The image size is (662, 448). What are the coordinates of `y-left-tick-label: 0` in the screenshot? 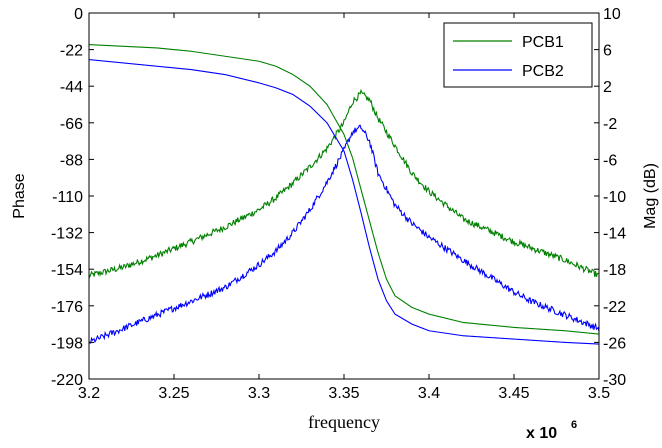 It's located at (78, 14).